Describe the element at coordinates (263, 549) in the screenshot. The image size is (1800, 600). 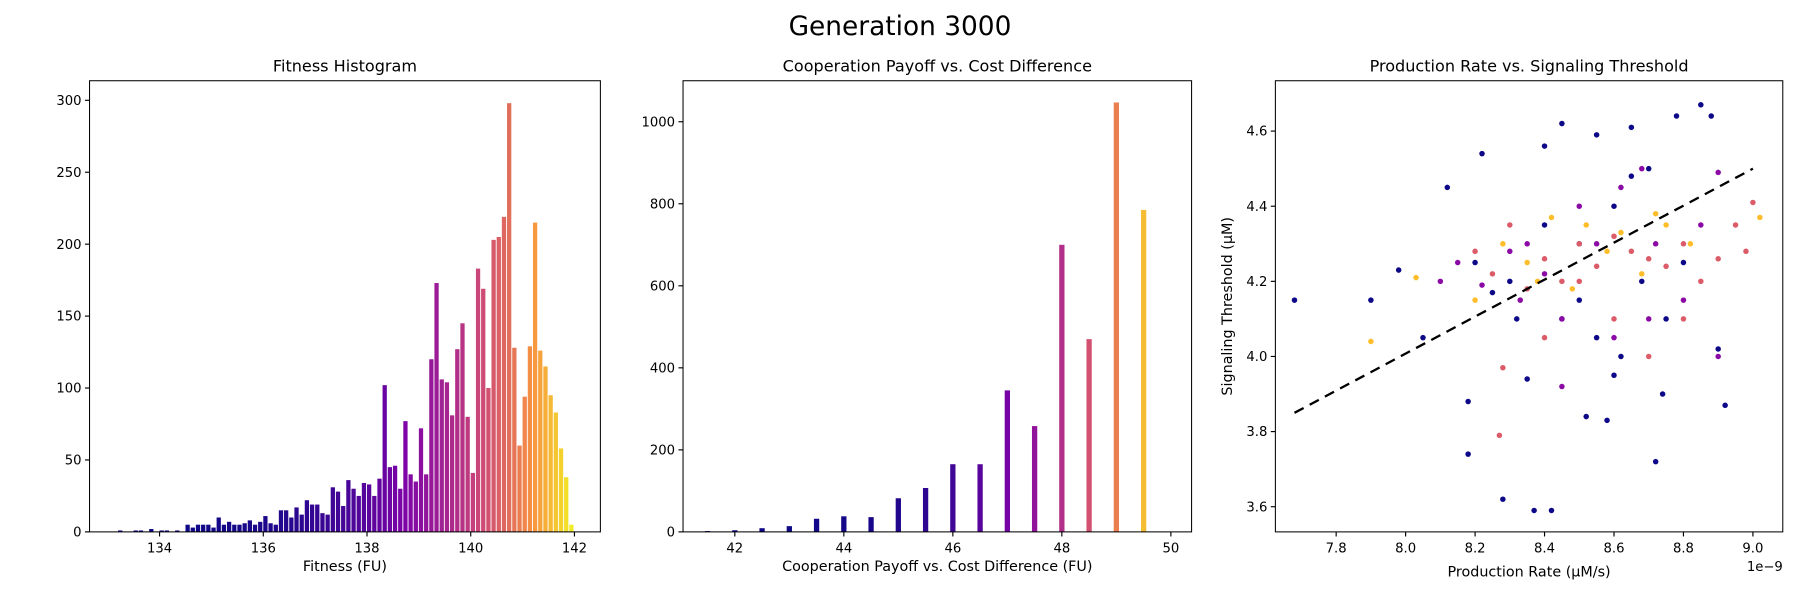
I see `x-tick-label: 136` at that location.